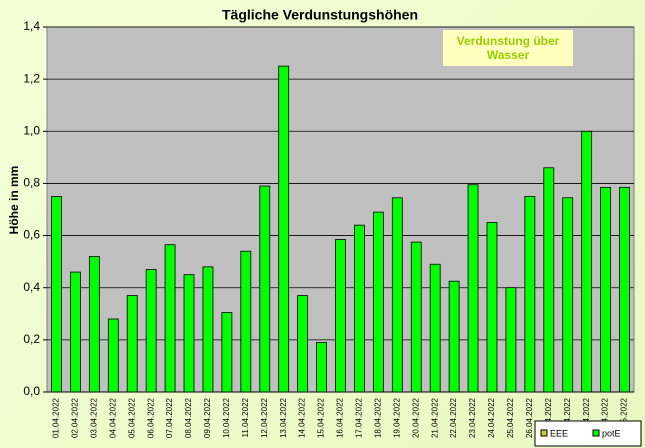  I want to click on y-tick-label: 0,2, so click(31, 339).